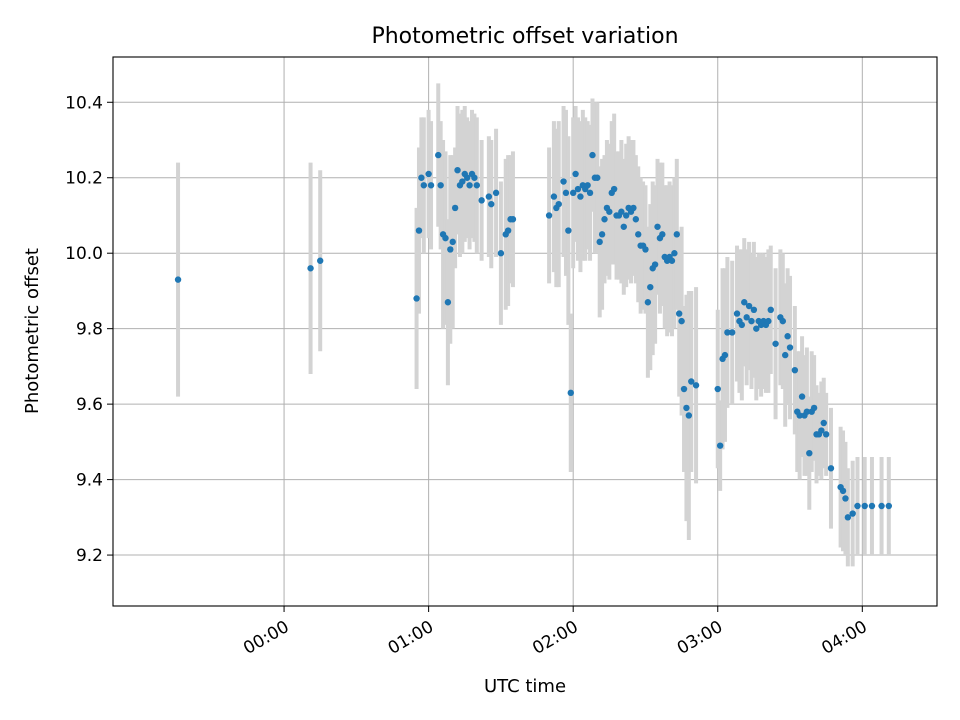 The width and height of the screenshot is (960, 720). What do you see at coordinates (89, 481) in the screenshot?
I see `y-tick-label: 9.4` at bounding box center [89, 481].